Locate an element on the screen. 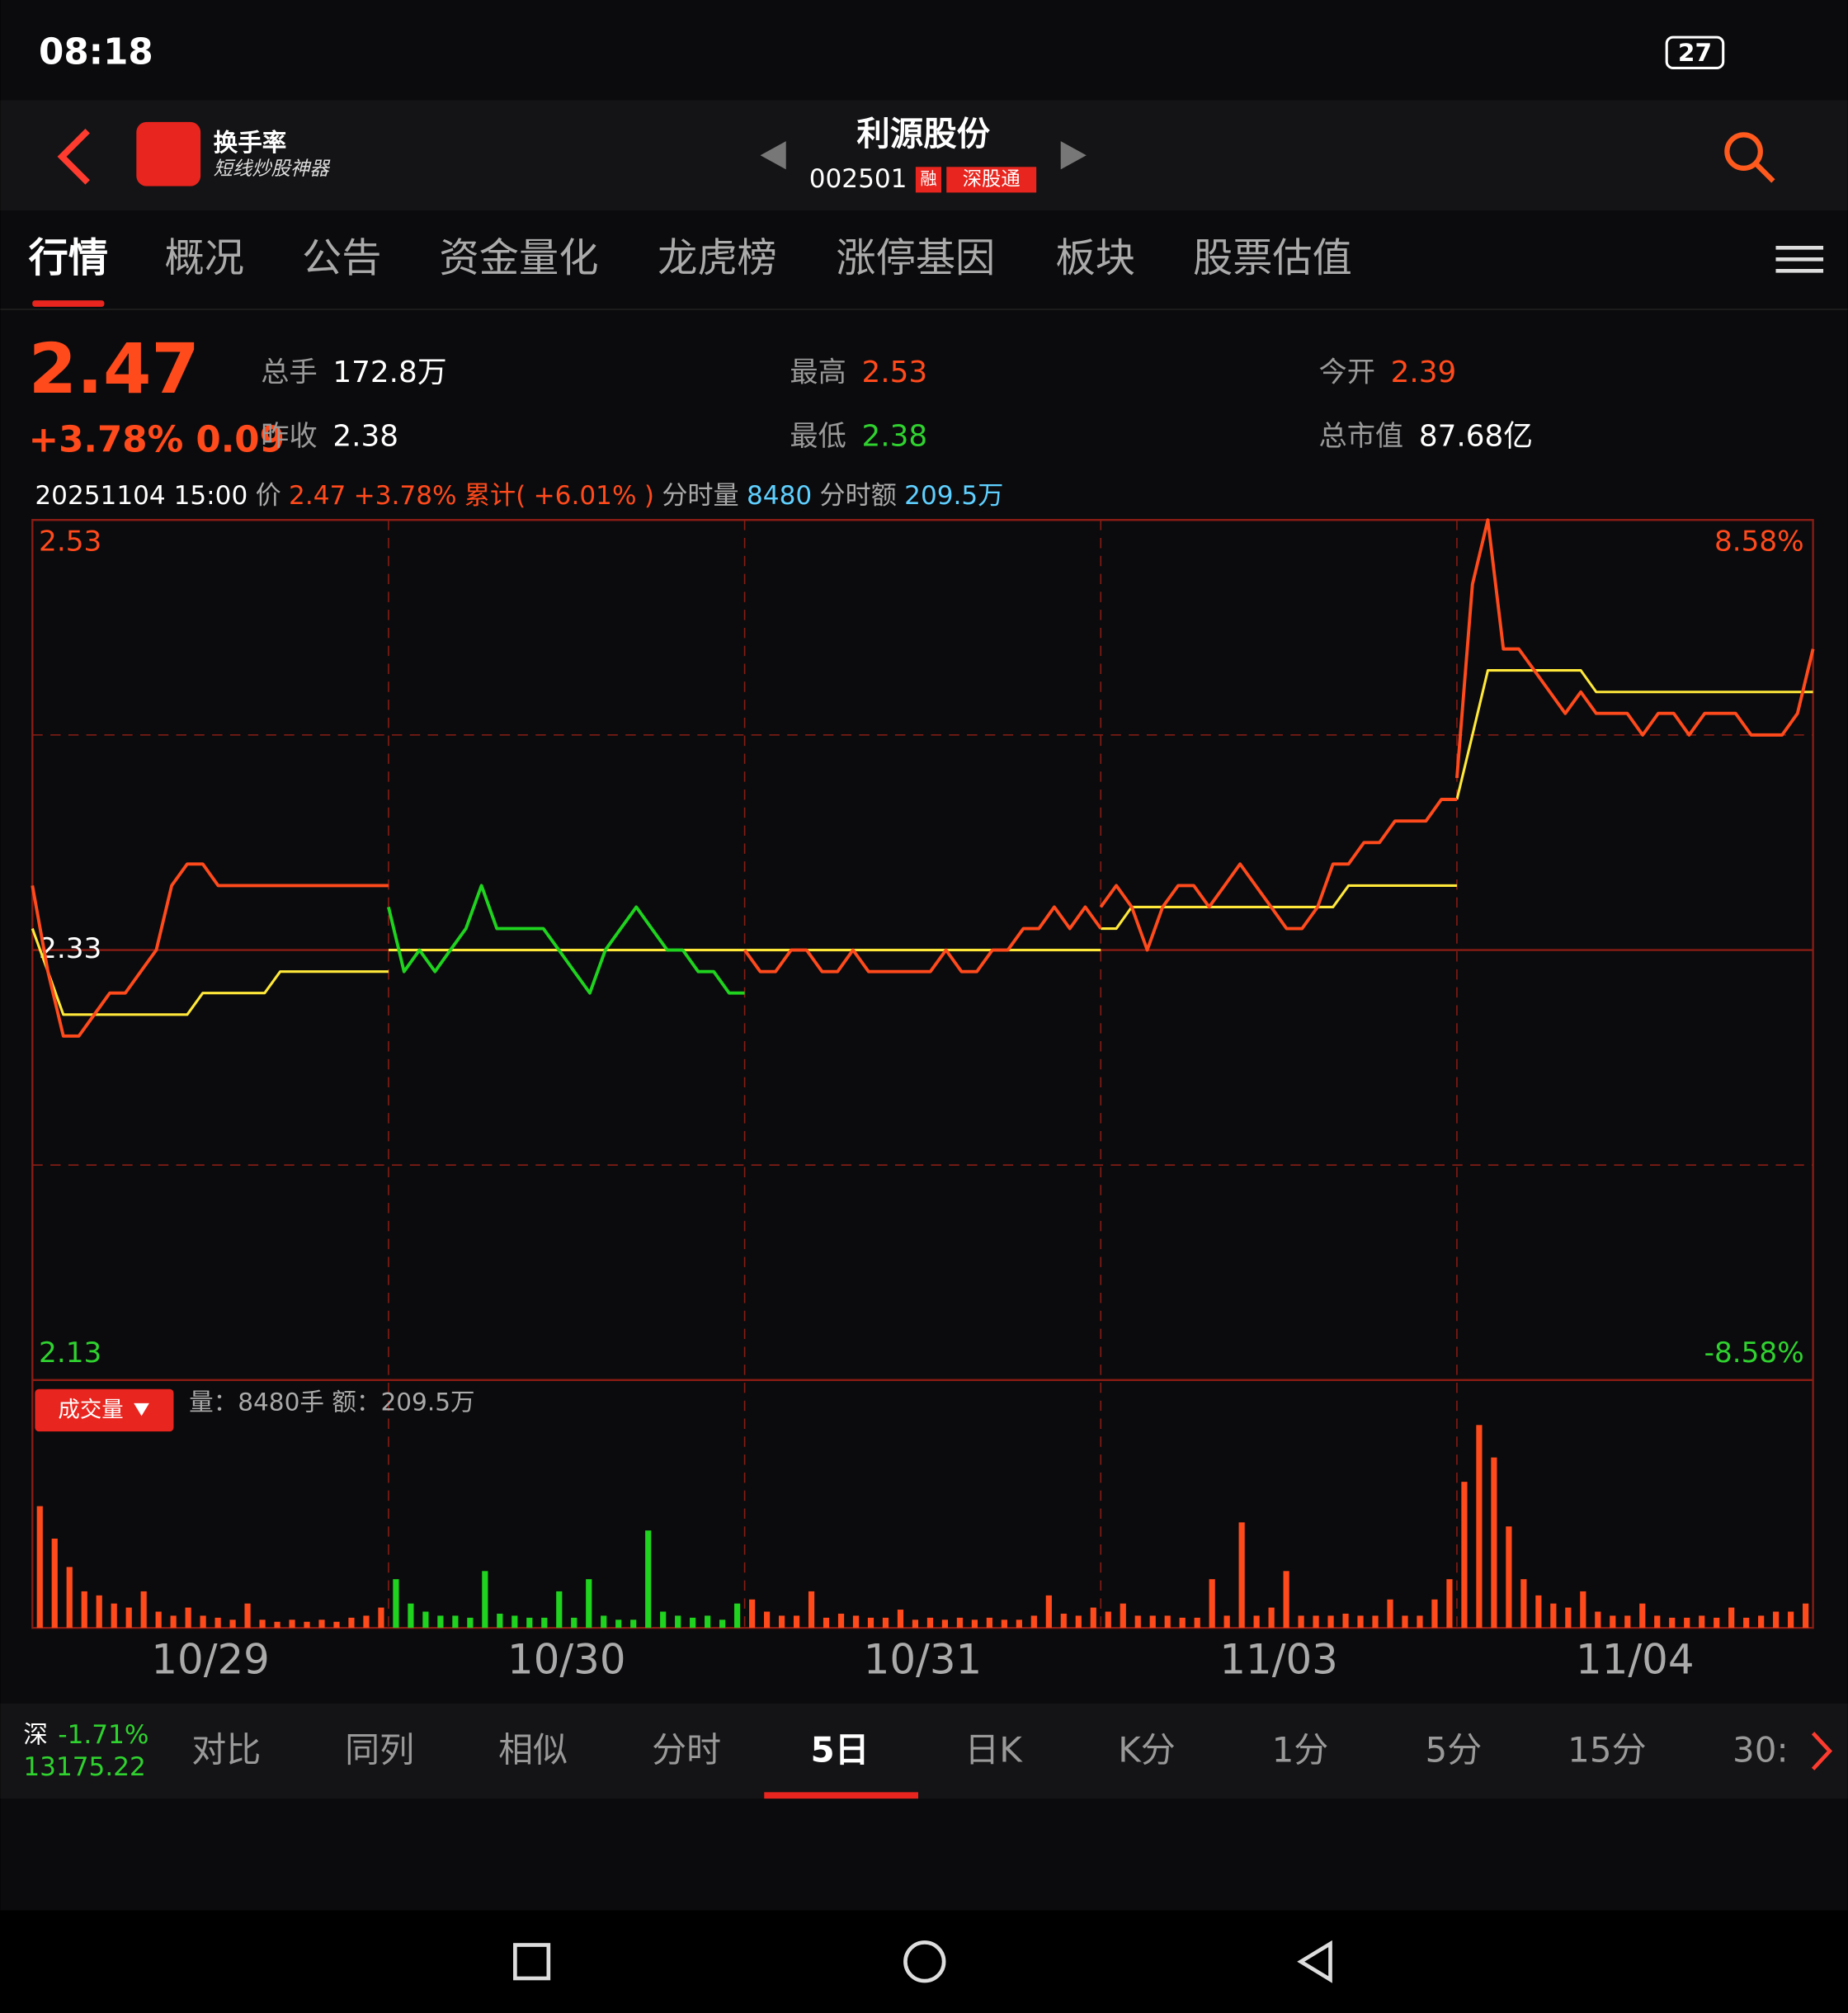  info-cum: +6.01% is located at coordinates (585, 496).